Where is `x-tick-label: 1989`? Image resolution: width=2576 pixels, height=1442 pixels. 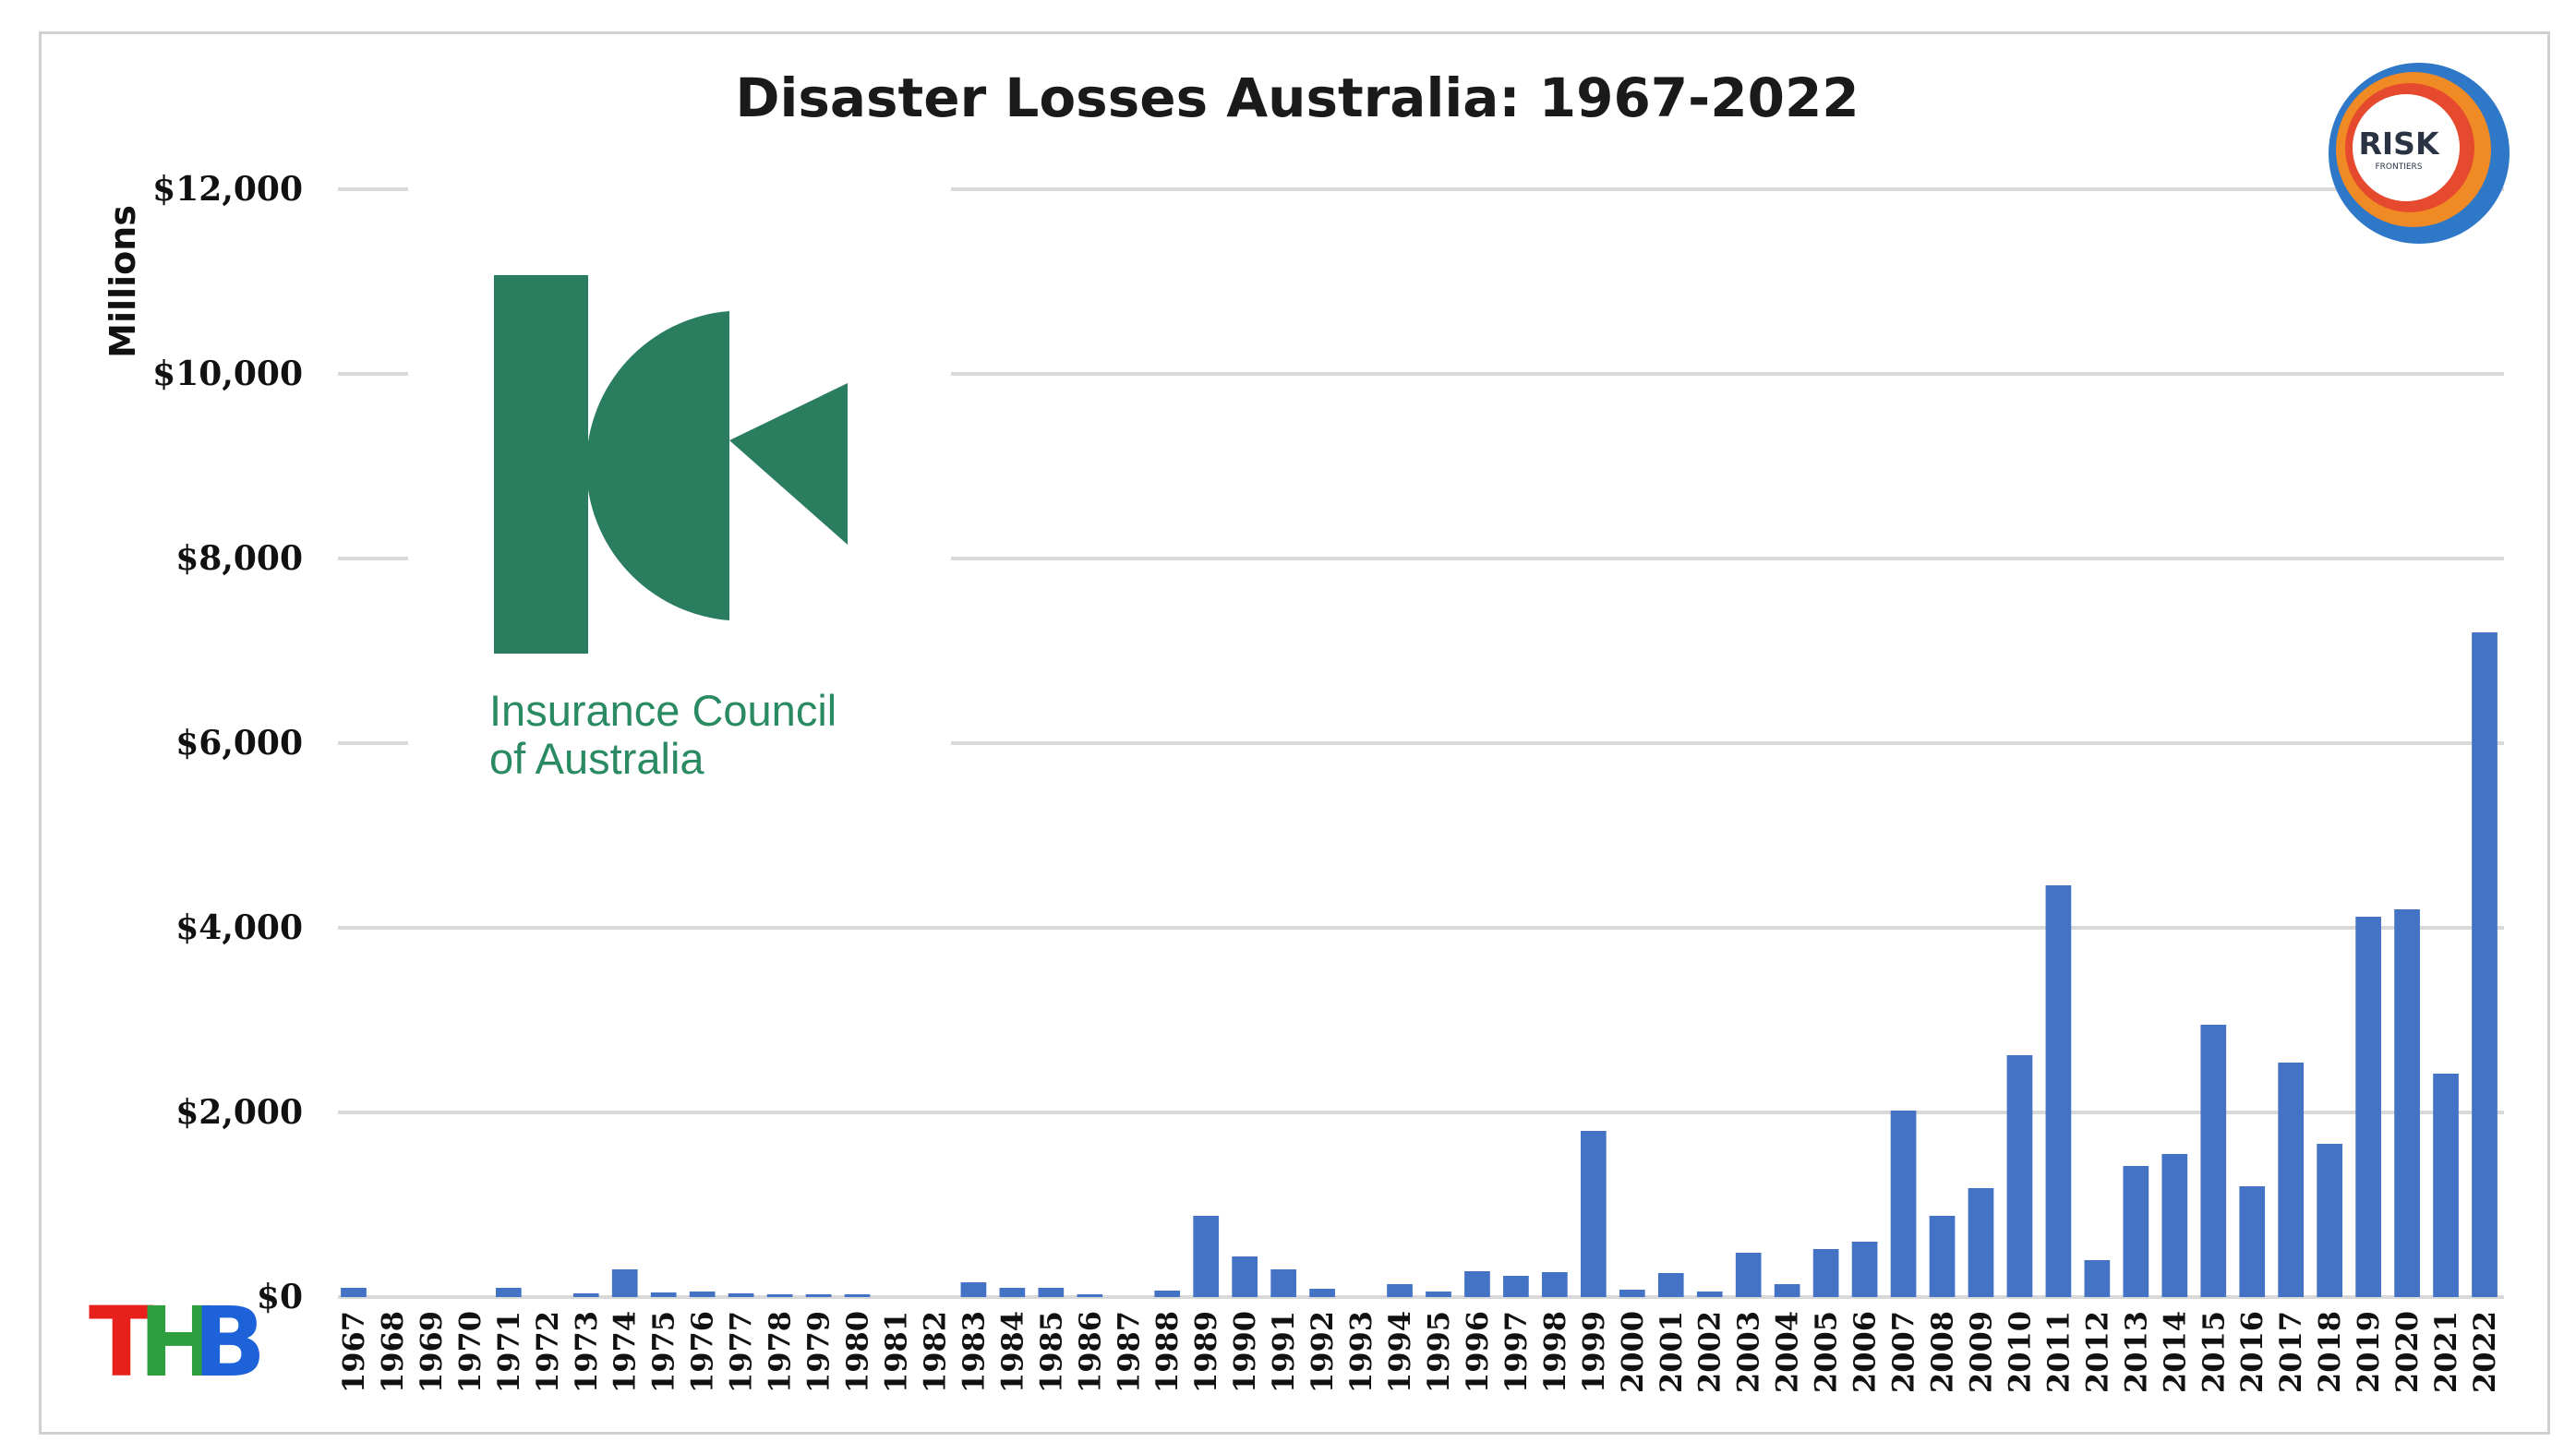
x-tick-label: 1989 is located at coordinates (1205, 1352).